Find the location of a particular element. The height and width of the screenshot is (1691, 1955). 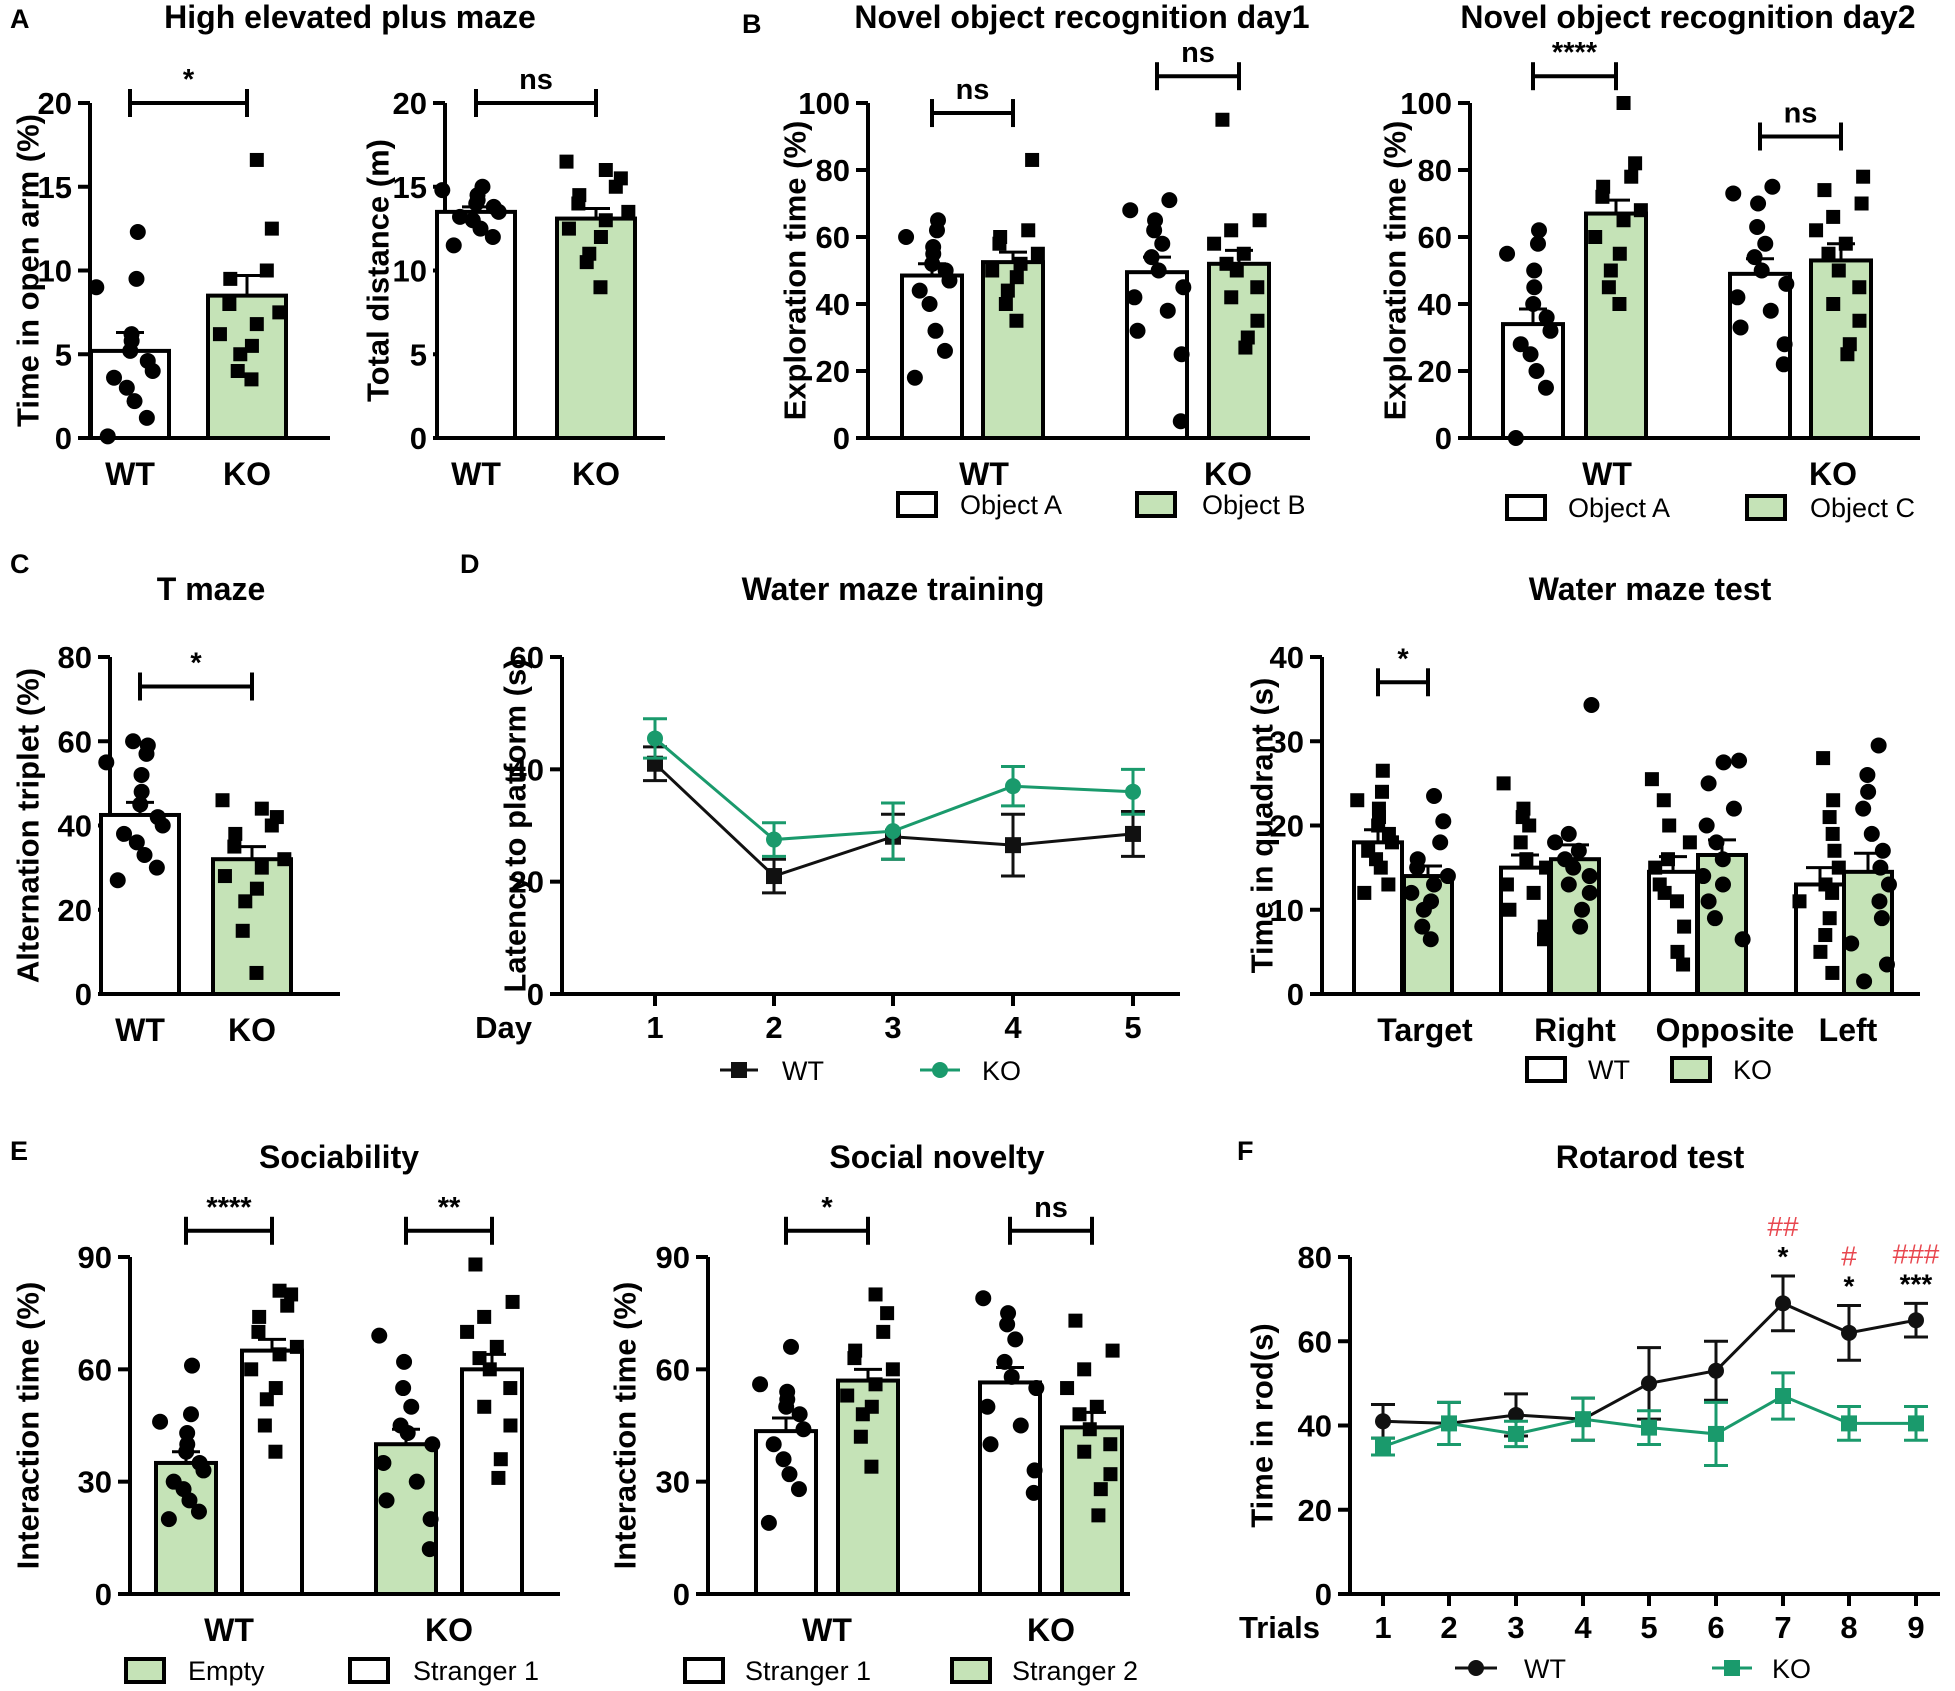

legend-label-ko: KO is located at coordinates (1752, 1070).